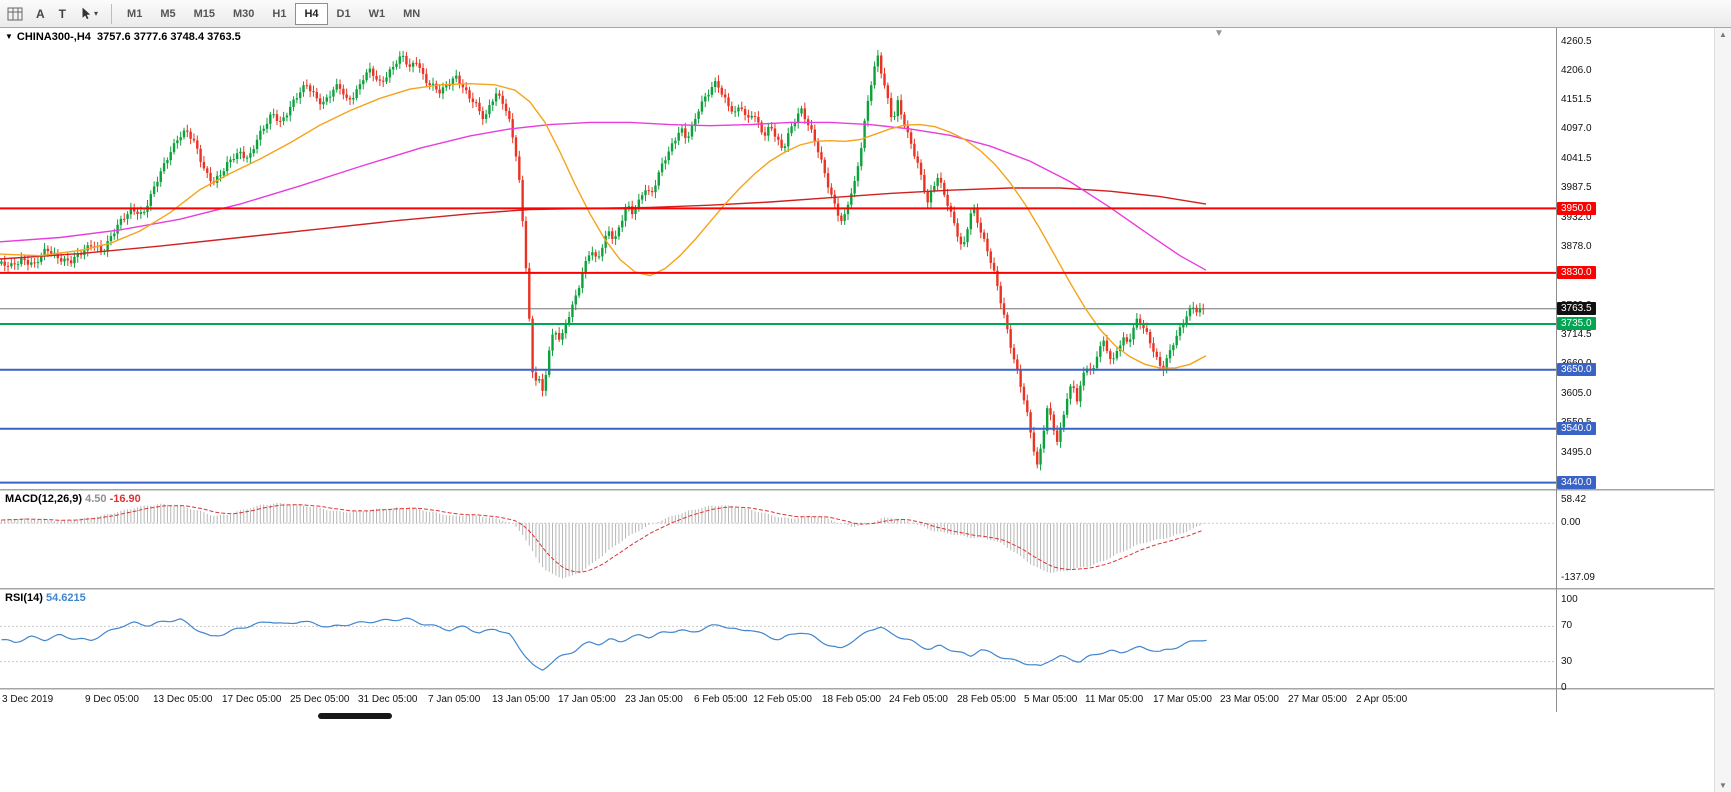  I want to click on bottom-scroll-area, so click(857, 752).